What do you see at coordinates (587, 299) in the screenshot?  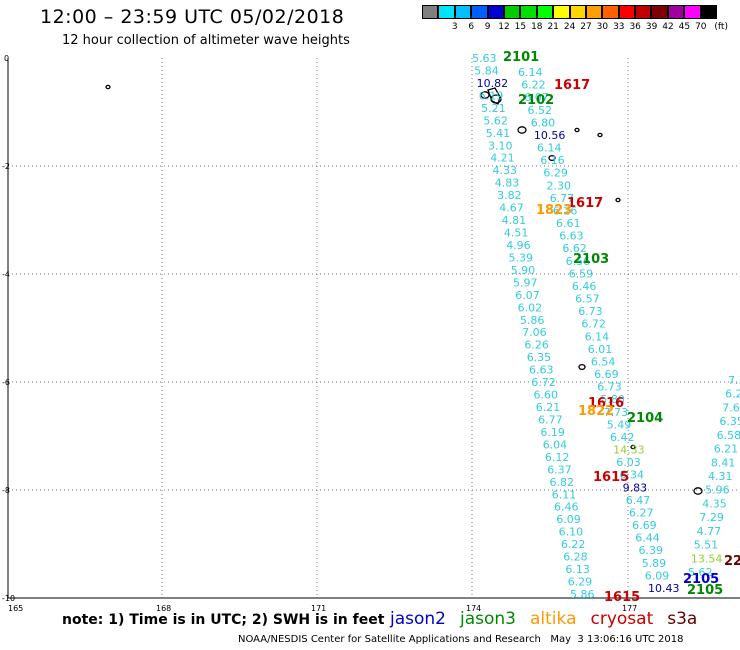 I see `wave-height-value: 6.57` at bounding box center [587, 299].